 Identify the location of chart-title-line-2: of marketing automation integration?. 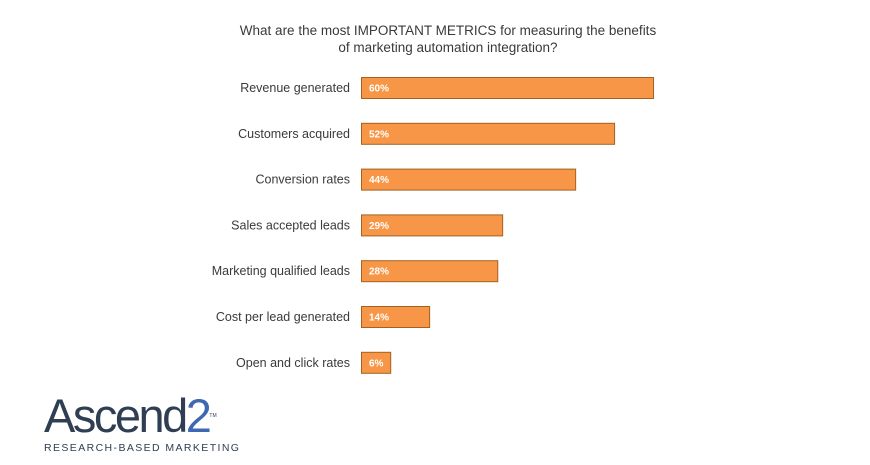
(448, 47).